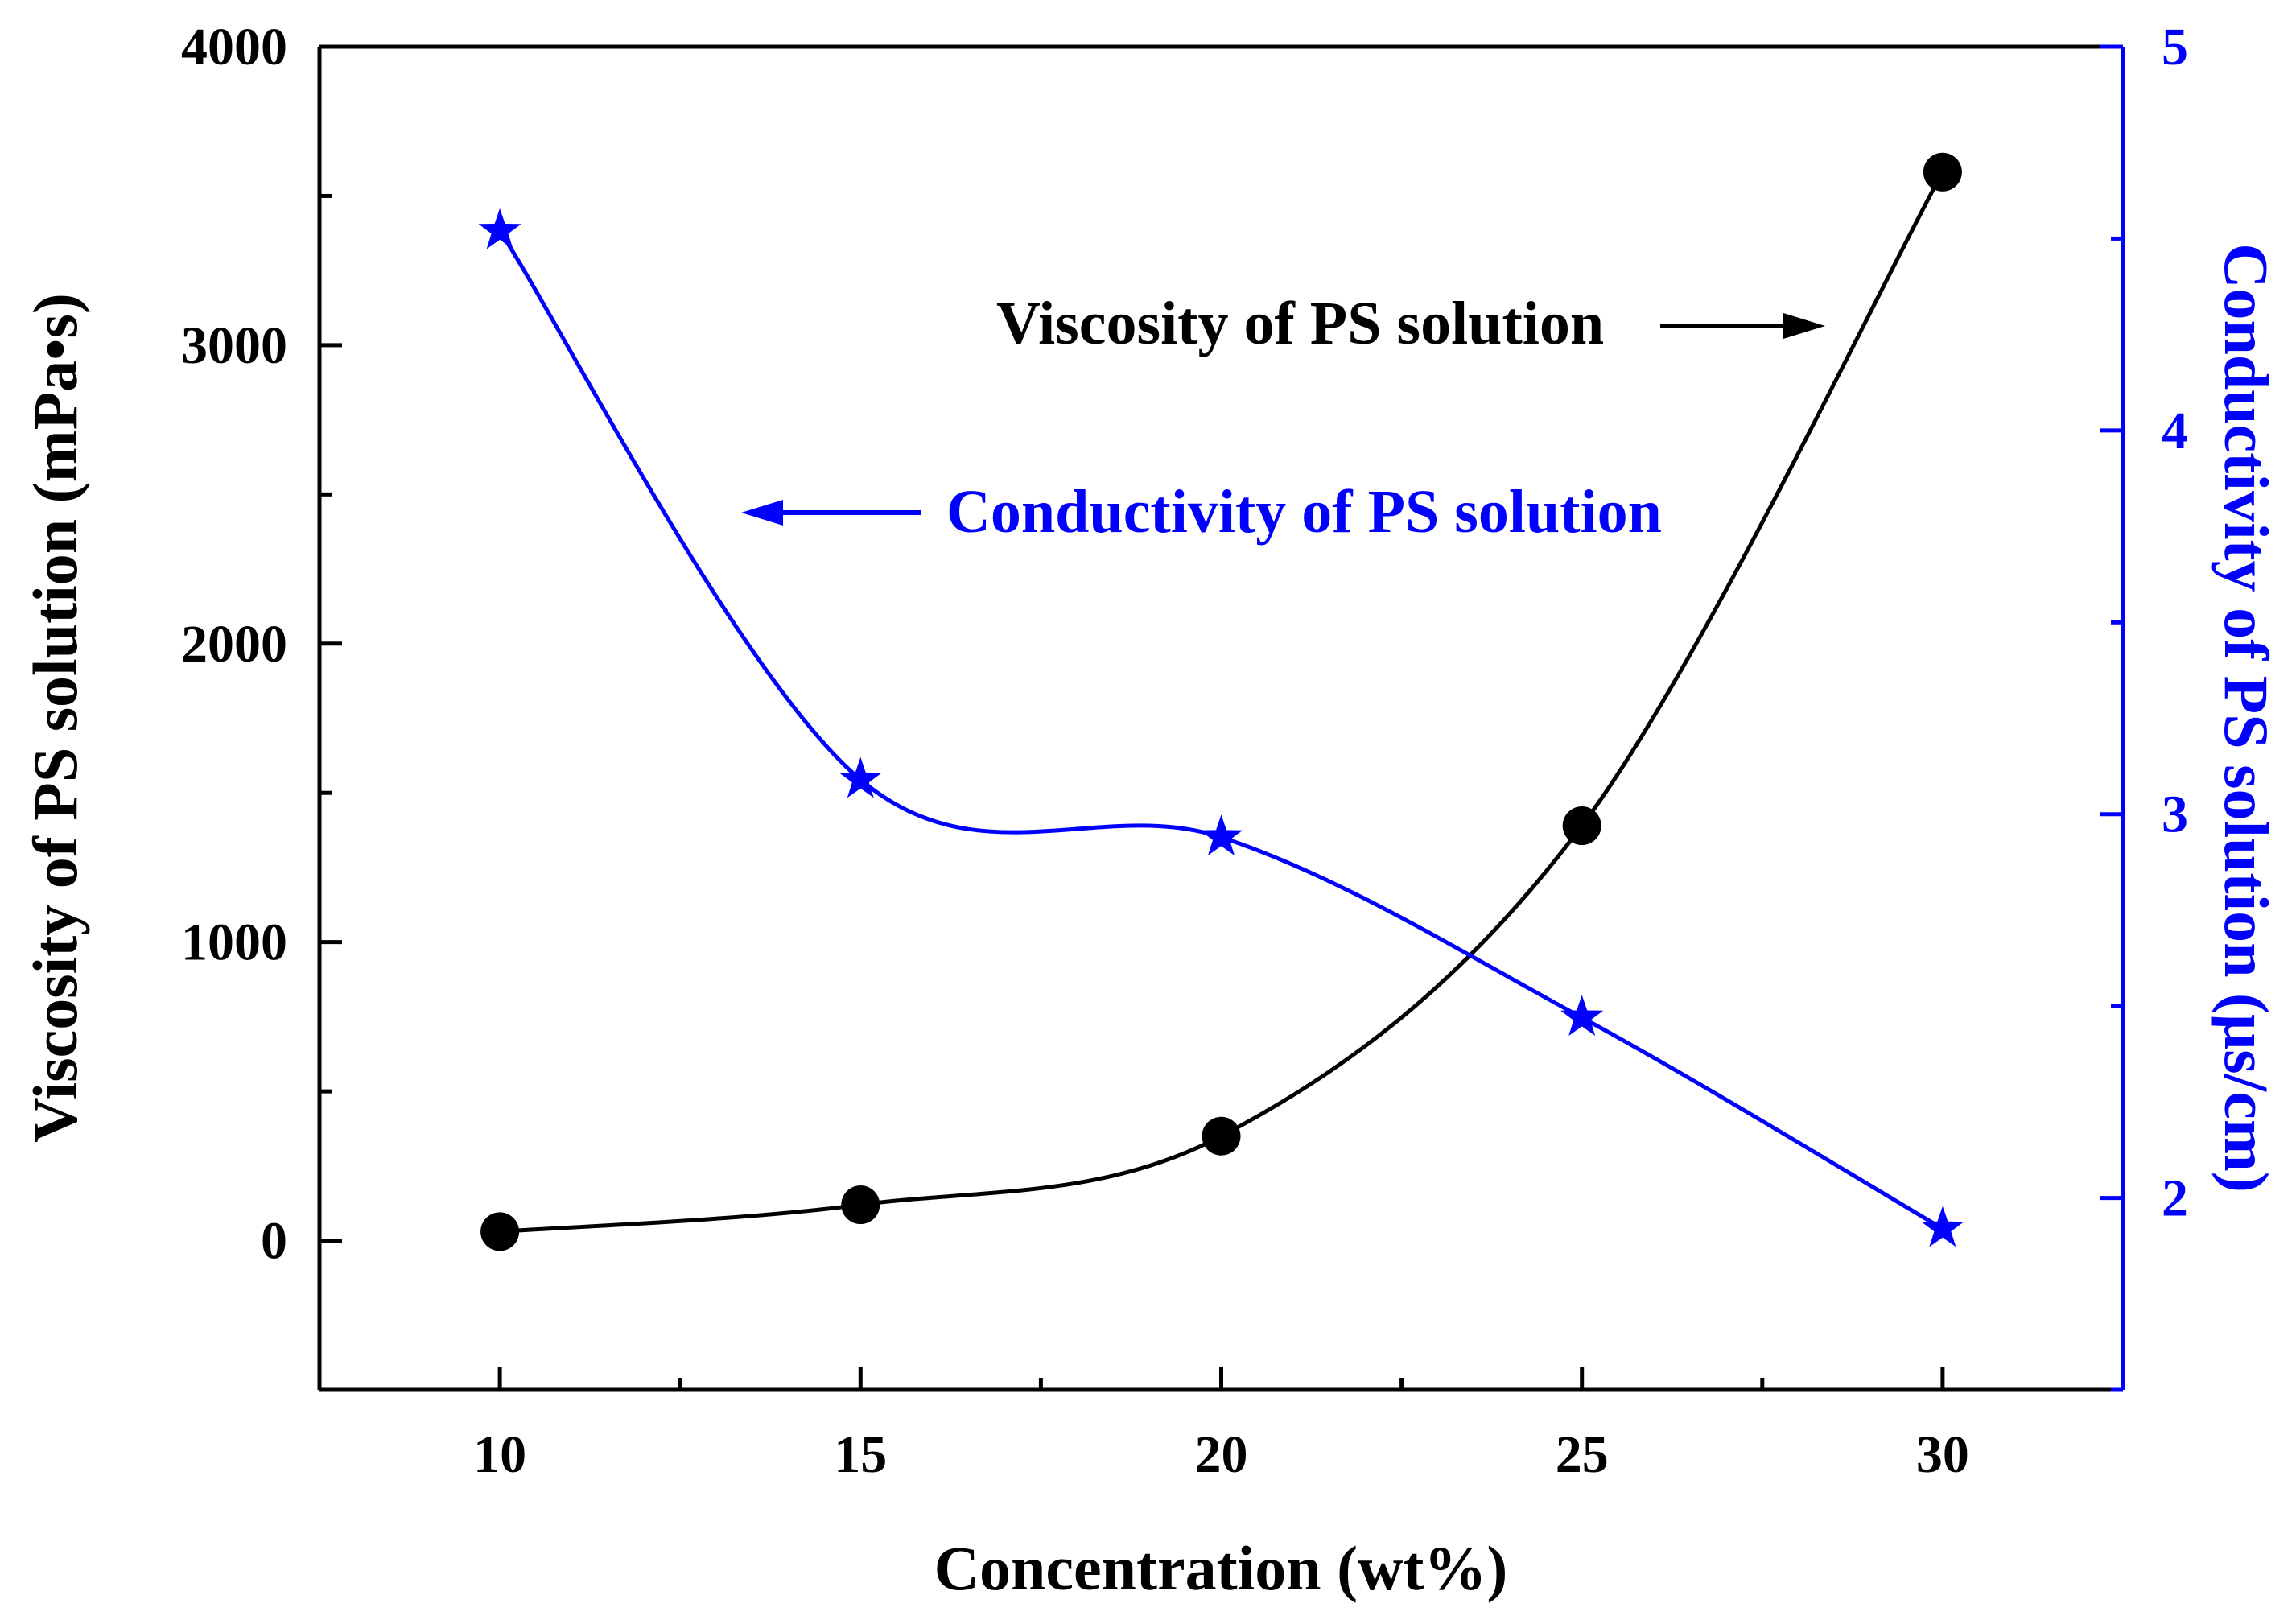 The width and height of the screenshot is (2296, 1620). I want to click on conductivity-annotation-label: Conductivity of PS solution, so click(1304, 512).